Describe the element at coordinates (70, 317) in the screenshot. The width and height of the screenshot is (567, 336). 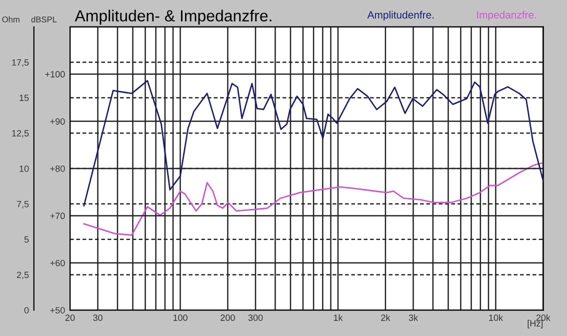
I see `x-tick-label: 20` at that location.